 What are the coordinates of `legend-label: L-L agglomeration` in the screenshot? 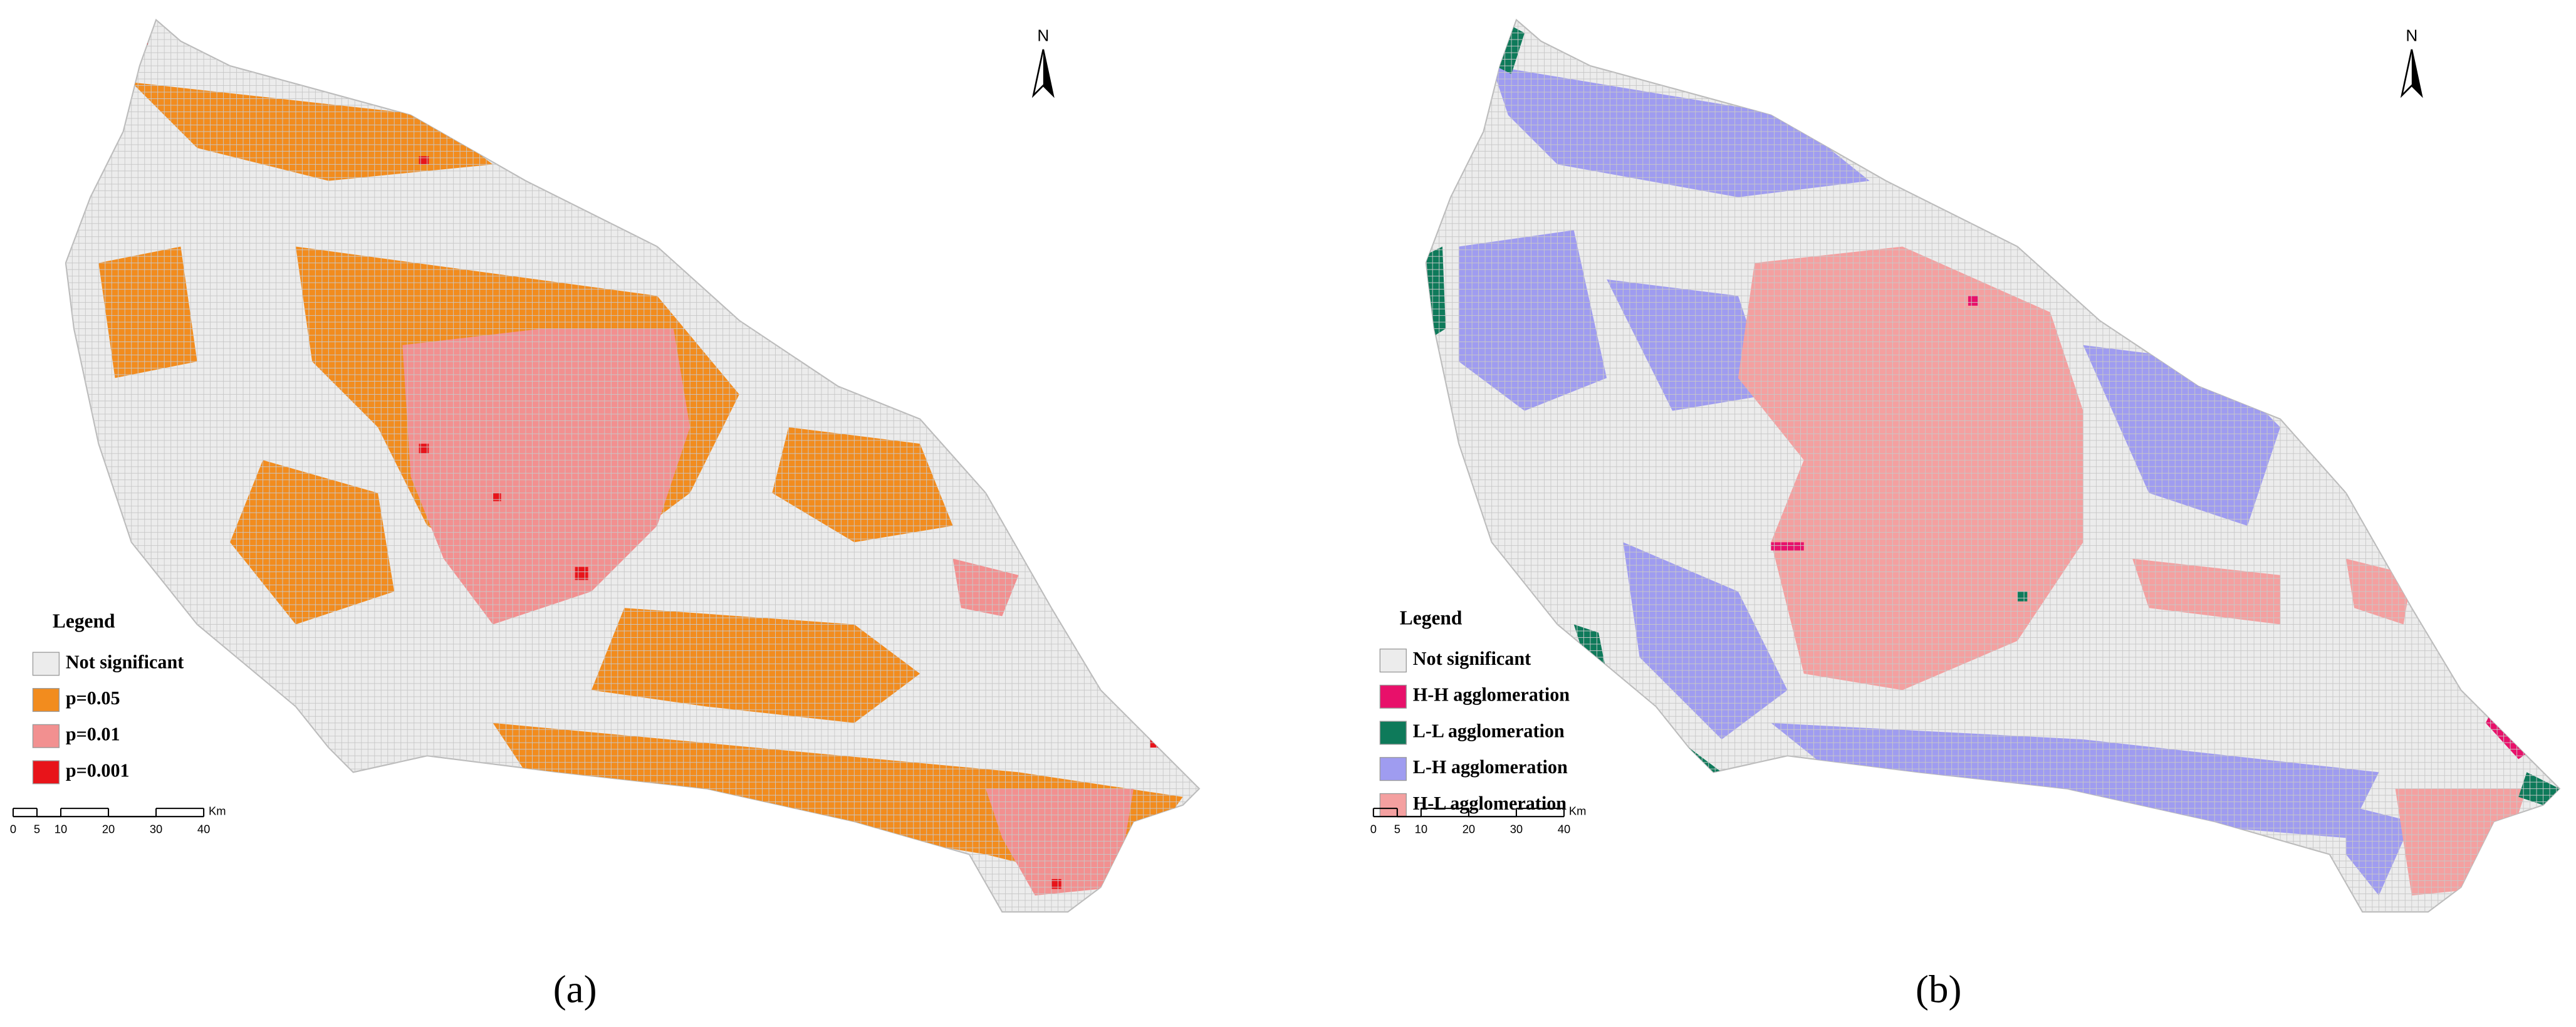 It's located at (1489, 730).